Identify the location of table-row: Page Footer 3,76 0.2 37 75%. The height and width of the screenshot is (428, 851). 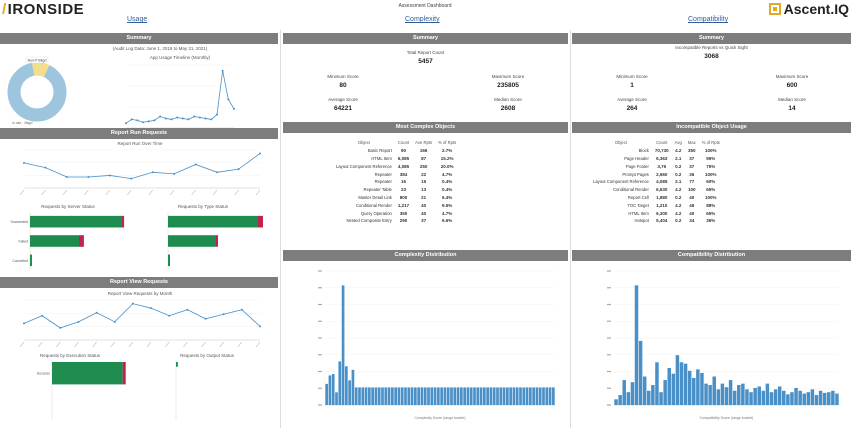
(656, 166).